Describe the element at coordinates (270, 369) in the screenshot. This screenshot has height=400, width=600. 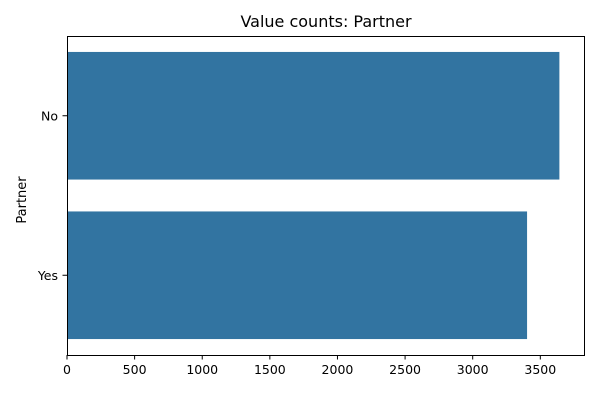
I see `x-tick-label-1500: 1500` at that location.